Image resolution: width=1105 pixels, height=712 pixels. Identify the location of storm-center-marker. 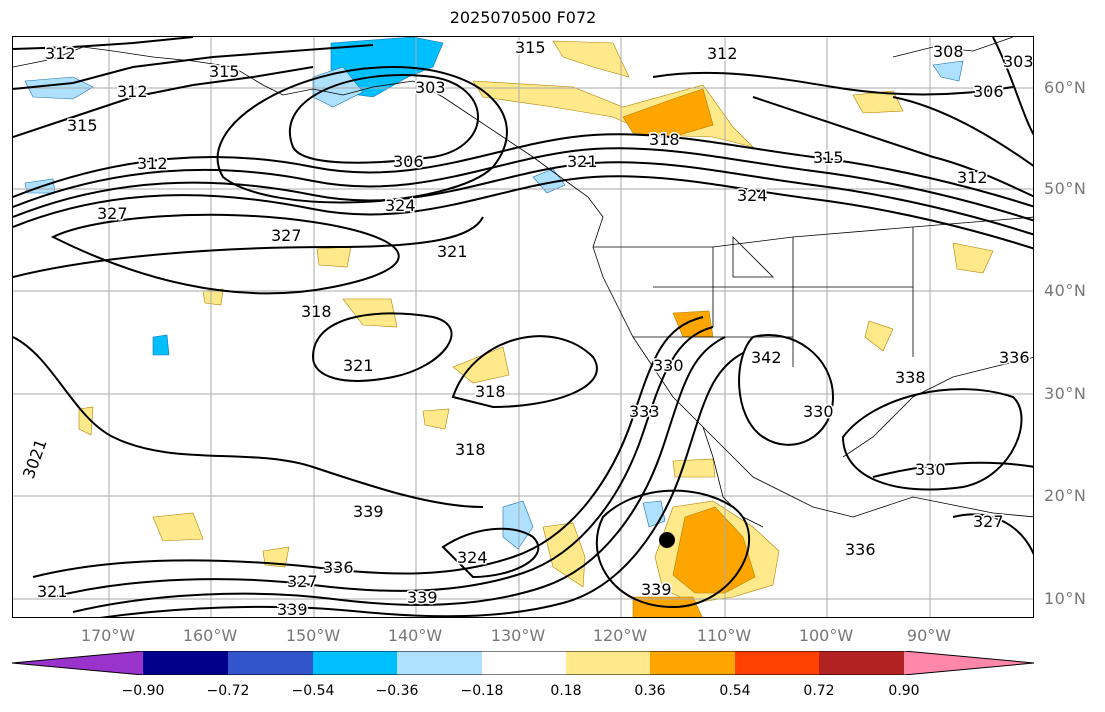
(667, 540).